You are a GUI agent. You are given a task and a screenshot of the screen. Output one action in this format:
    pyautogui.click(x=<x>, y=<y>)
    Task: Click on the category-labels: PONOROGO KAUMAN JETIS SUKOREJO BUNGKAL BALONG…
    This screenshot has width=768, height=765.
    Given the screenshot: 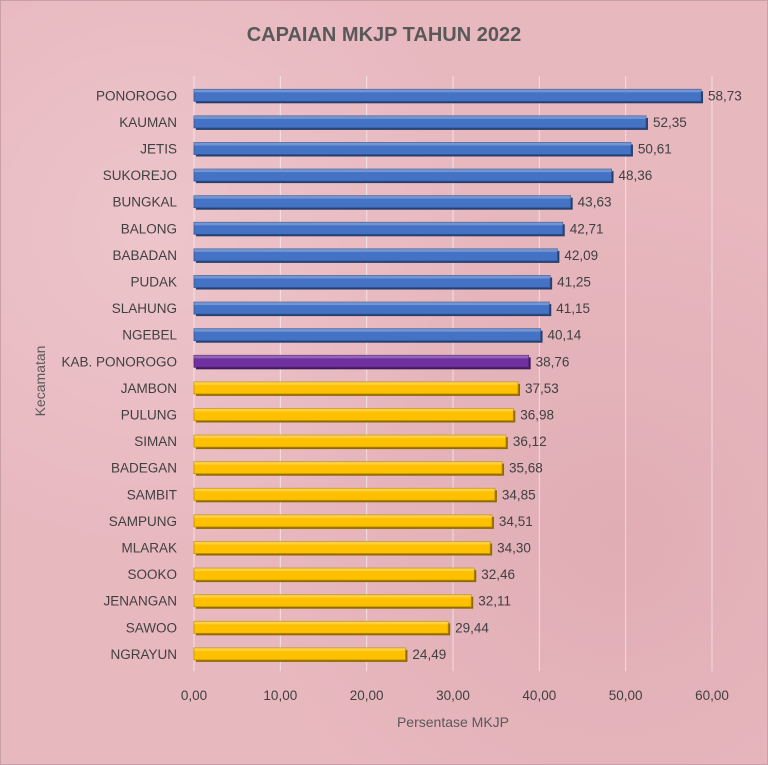 What is the action you would take?
    pyautogui.click(x=119, y=375)
    